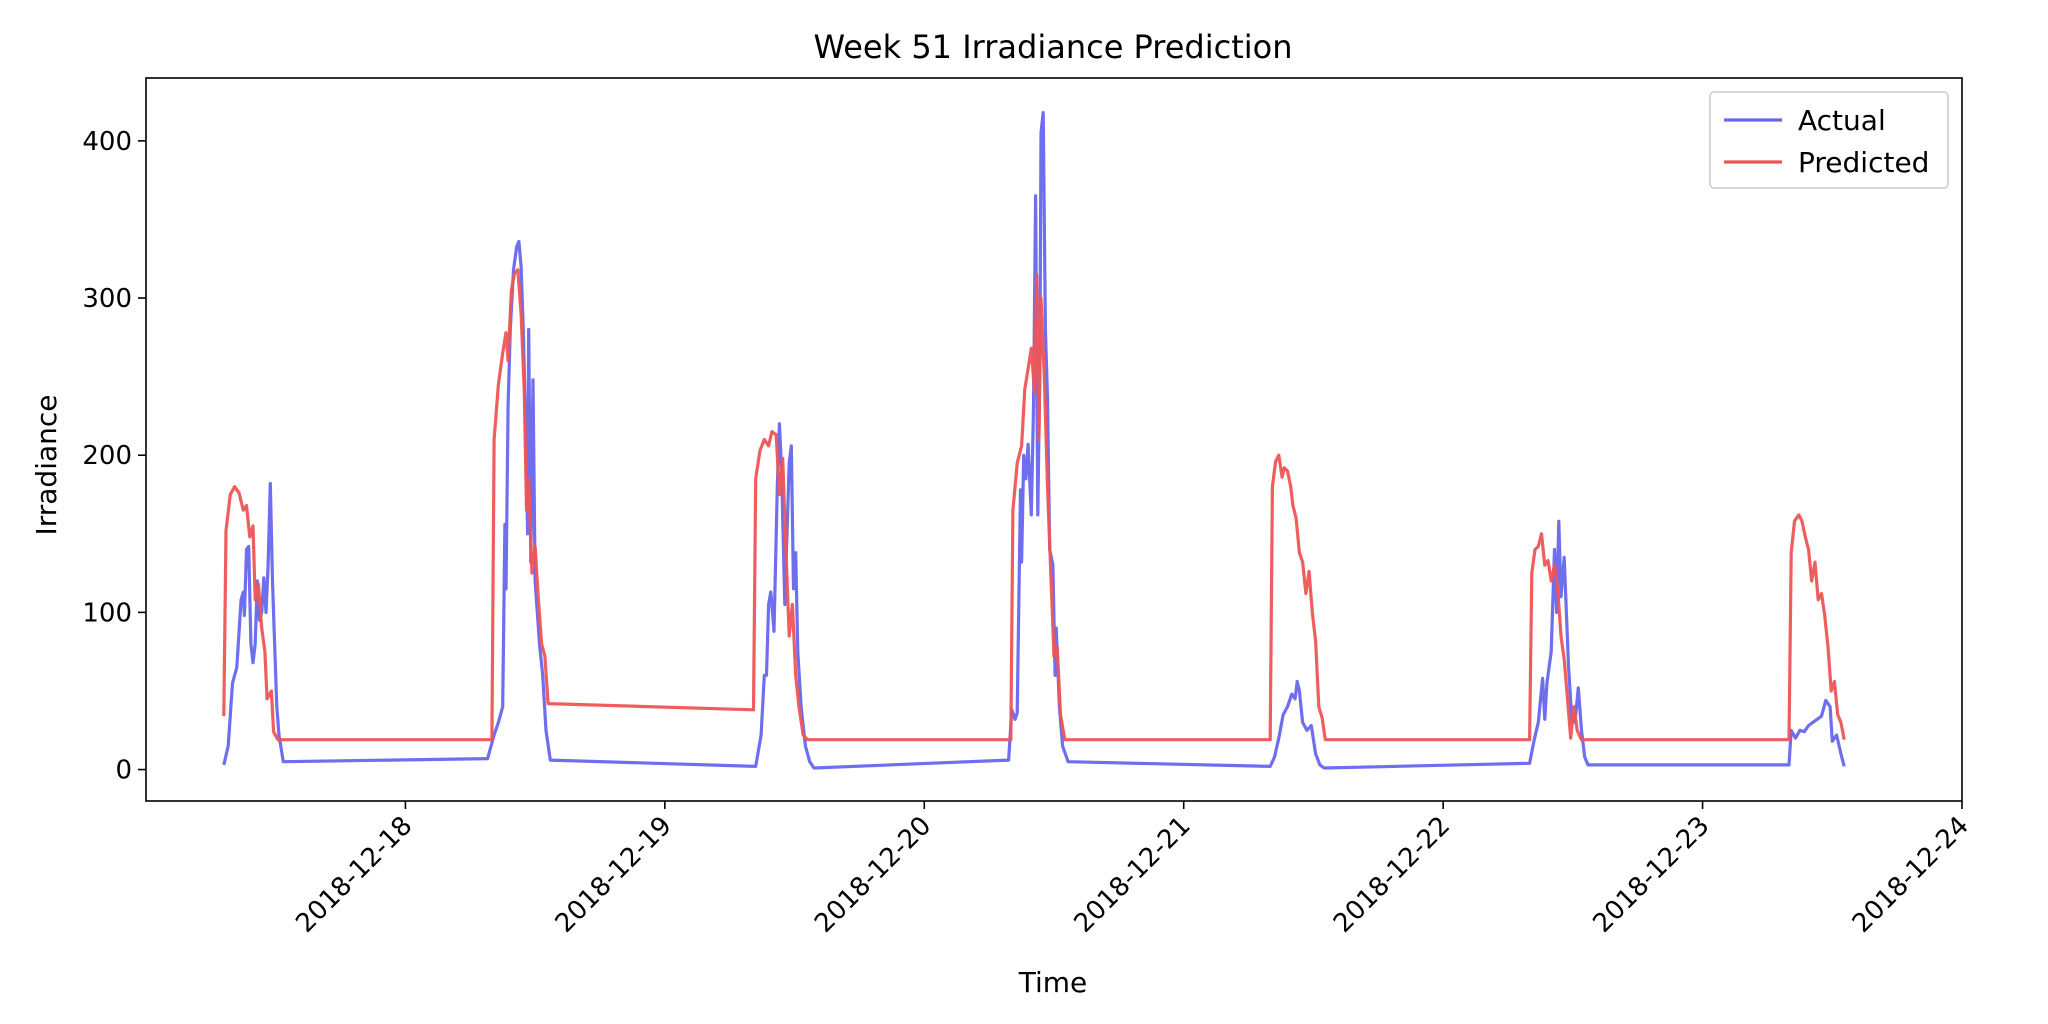  I want to click on y-axis-ticks: 0 100 200 300 400, so click(114, 456).